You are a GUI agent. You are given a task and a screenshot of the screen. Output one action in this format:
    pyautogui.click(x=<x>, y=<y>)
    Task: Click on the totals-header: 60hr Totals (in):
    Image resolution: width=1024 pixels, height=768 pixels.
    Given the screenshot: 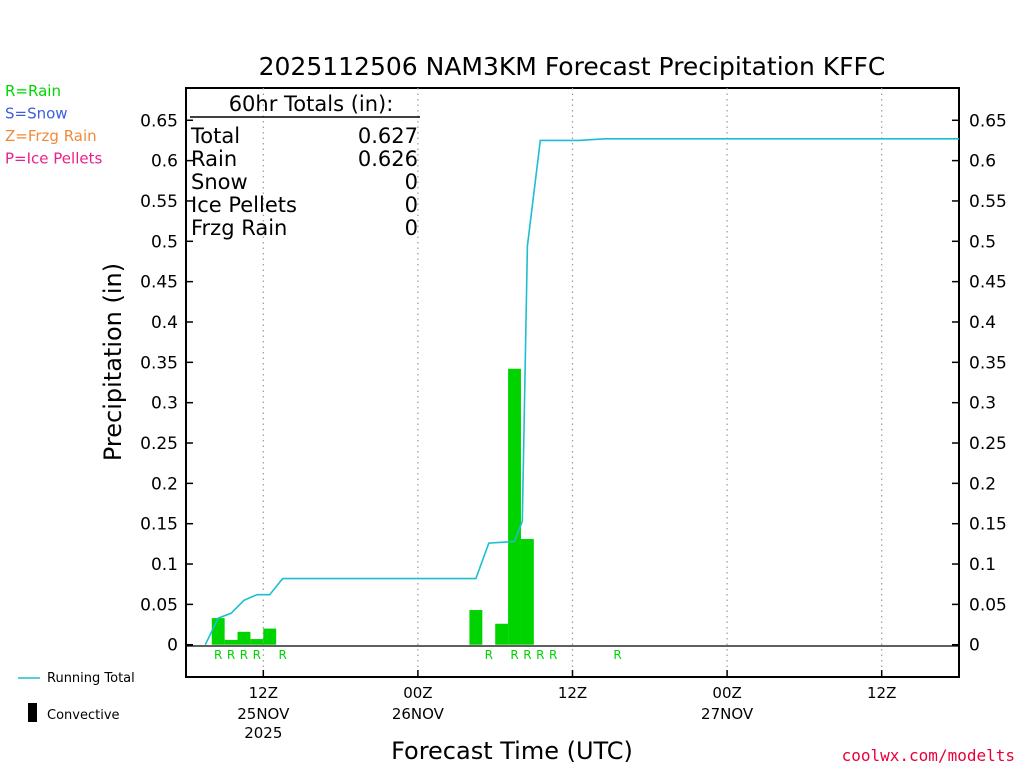 What is the action you would take?
    pyautogui.click(x=311, y=104)
    